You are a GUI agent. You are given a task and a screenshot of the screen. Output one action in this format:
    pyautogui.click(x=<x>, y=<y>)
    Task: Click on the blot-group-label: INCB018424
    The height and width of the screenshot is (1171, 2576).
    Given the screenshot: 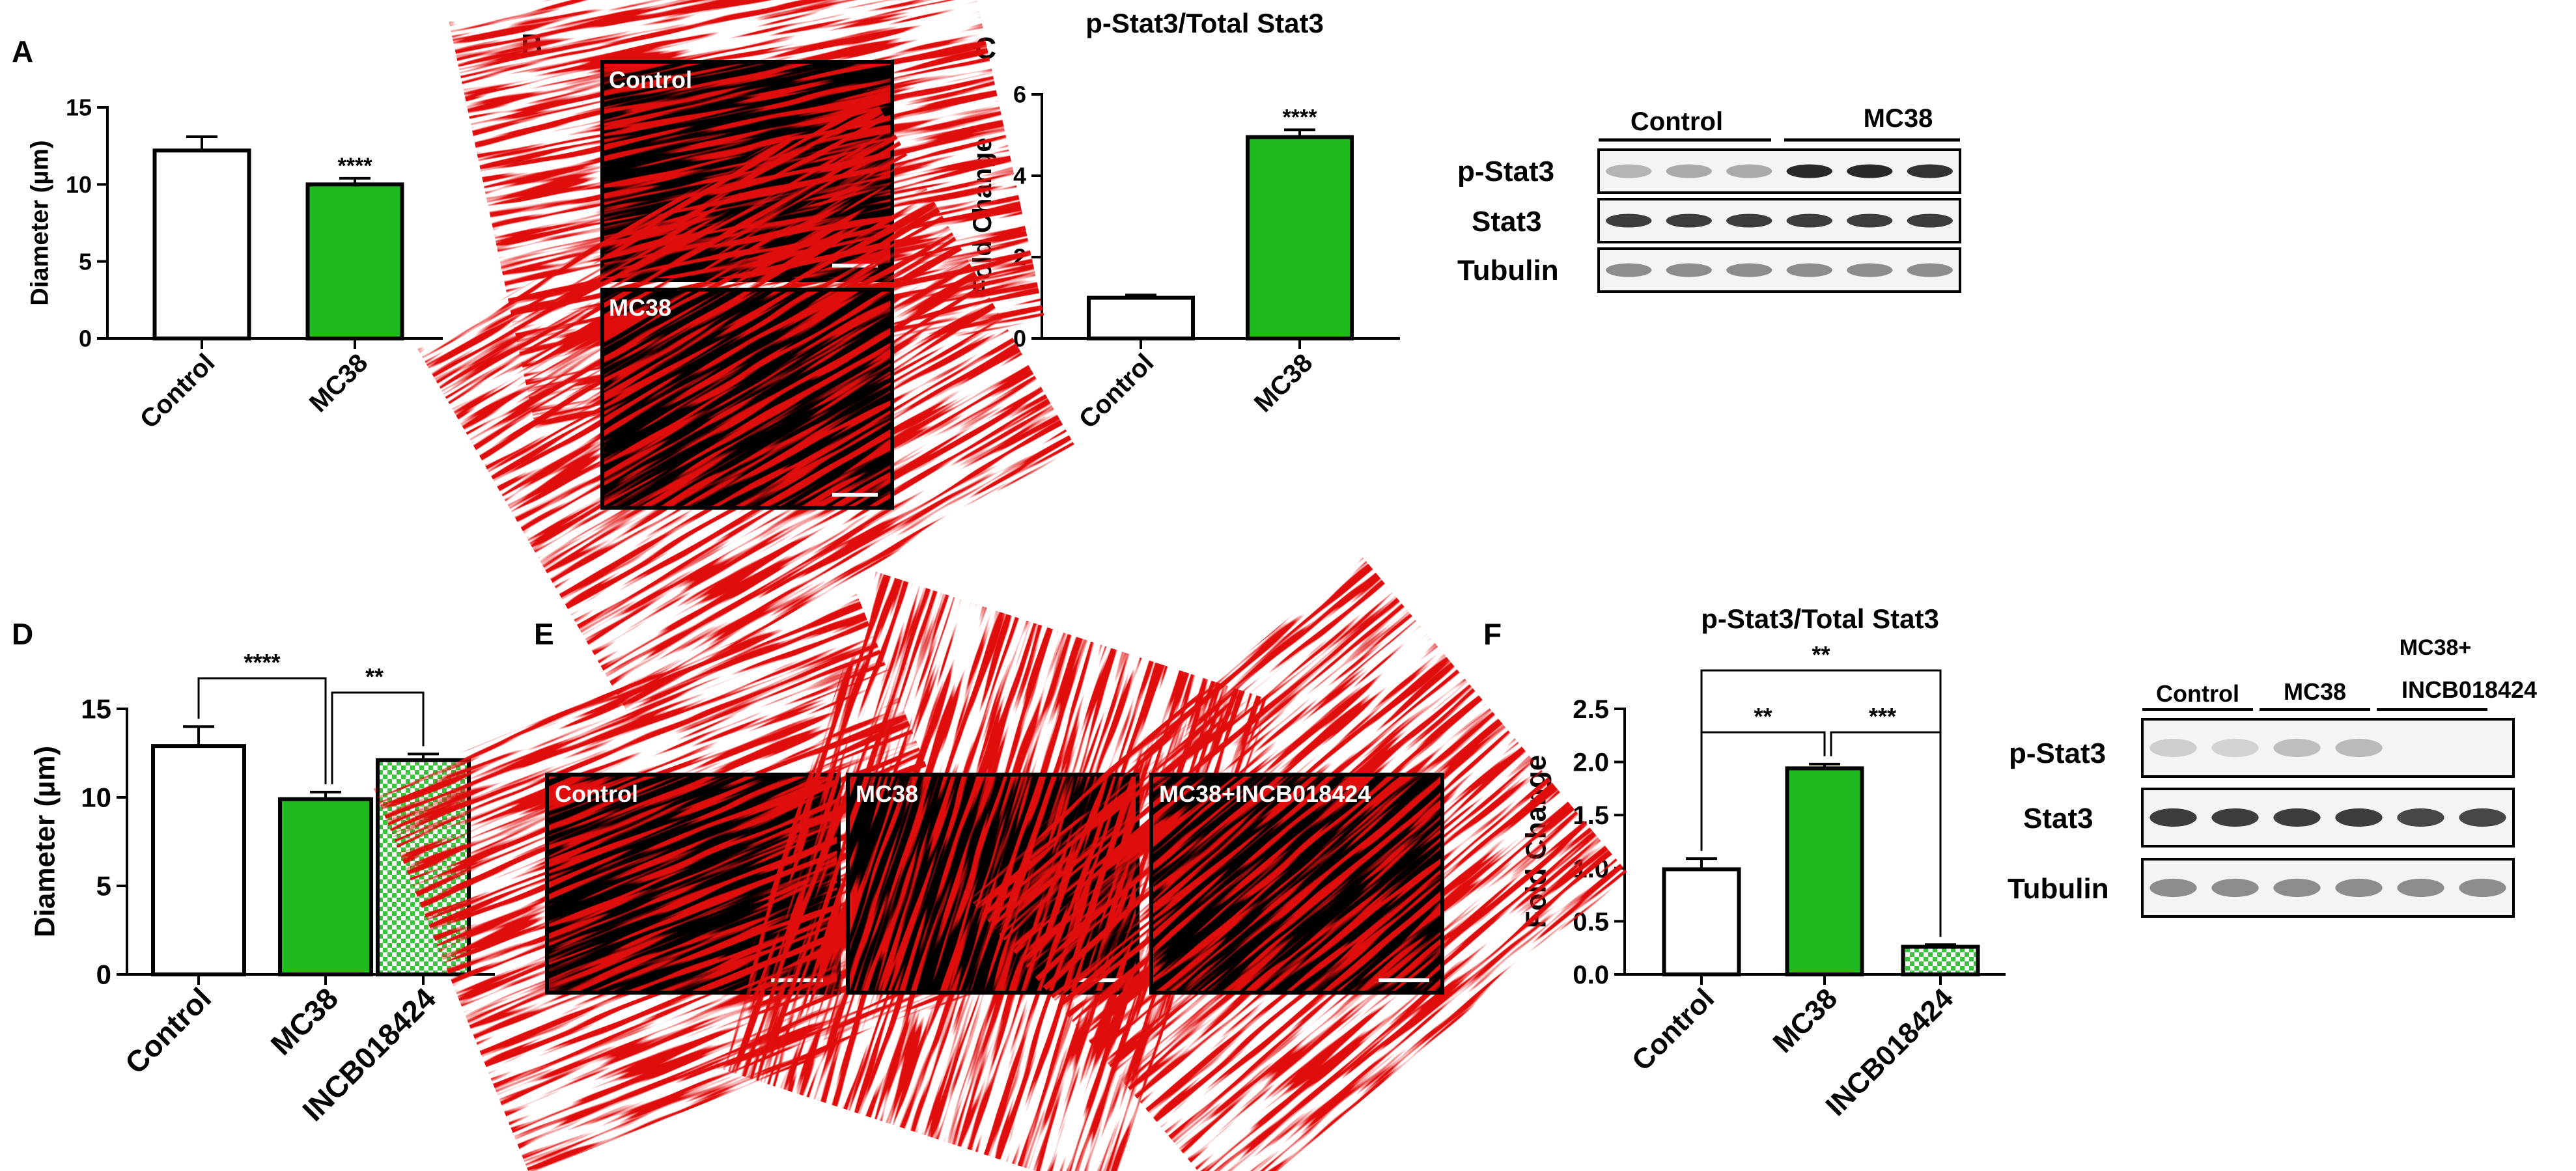 What is the action you would take?
    pyautogui.click(x=2469, y=689)
    